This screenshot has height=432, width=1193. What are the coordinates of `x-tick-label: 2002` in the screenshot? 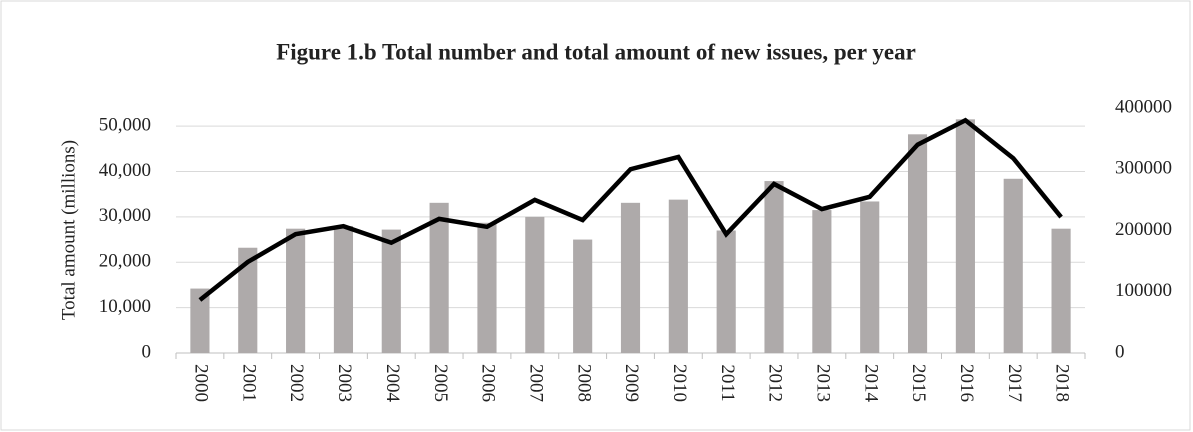 It's located at (296, 383).